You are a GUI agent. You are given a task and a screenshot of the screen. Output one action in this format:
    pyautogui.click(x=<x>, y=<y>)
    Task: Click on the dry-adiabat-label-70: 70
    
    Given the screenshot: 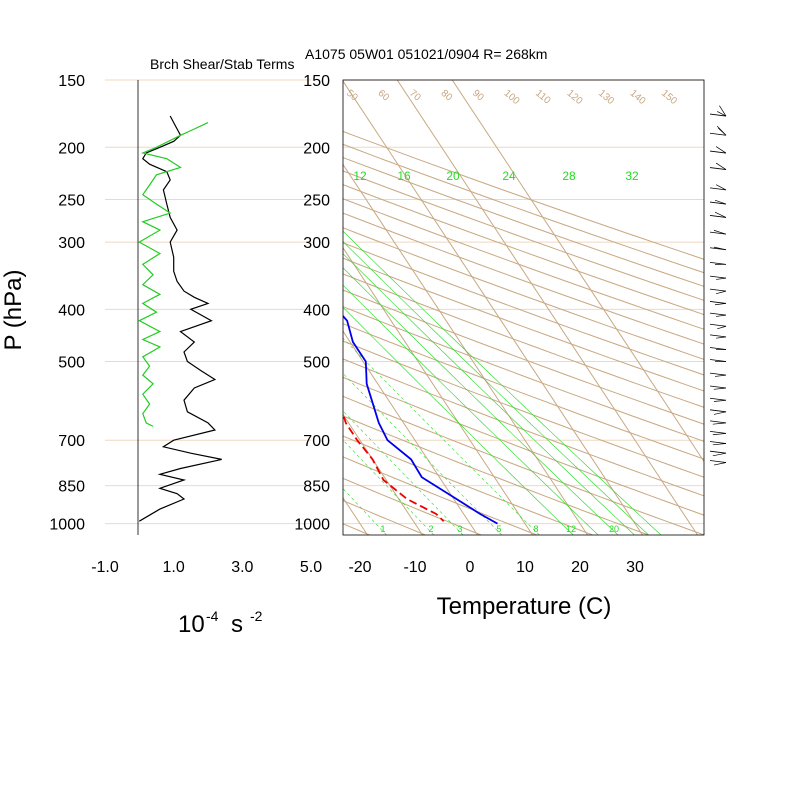 What is the action you would take?
    pyautogui.click(x=415, y=96)
    